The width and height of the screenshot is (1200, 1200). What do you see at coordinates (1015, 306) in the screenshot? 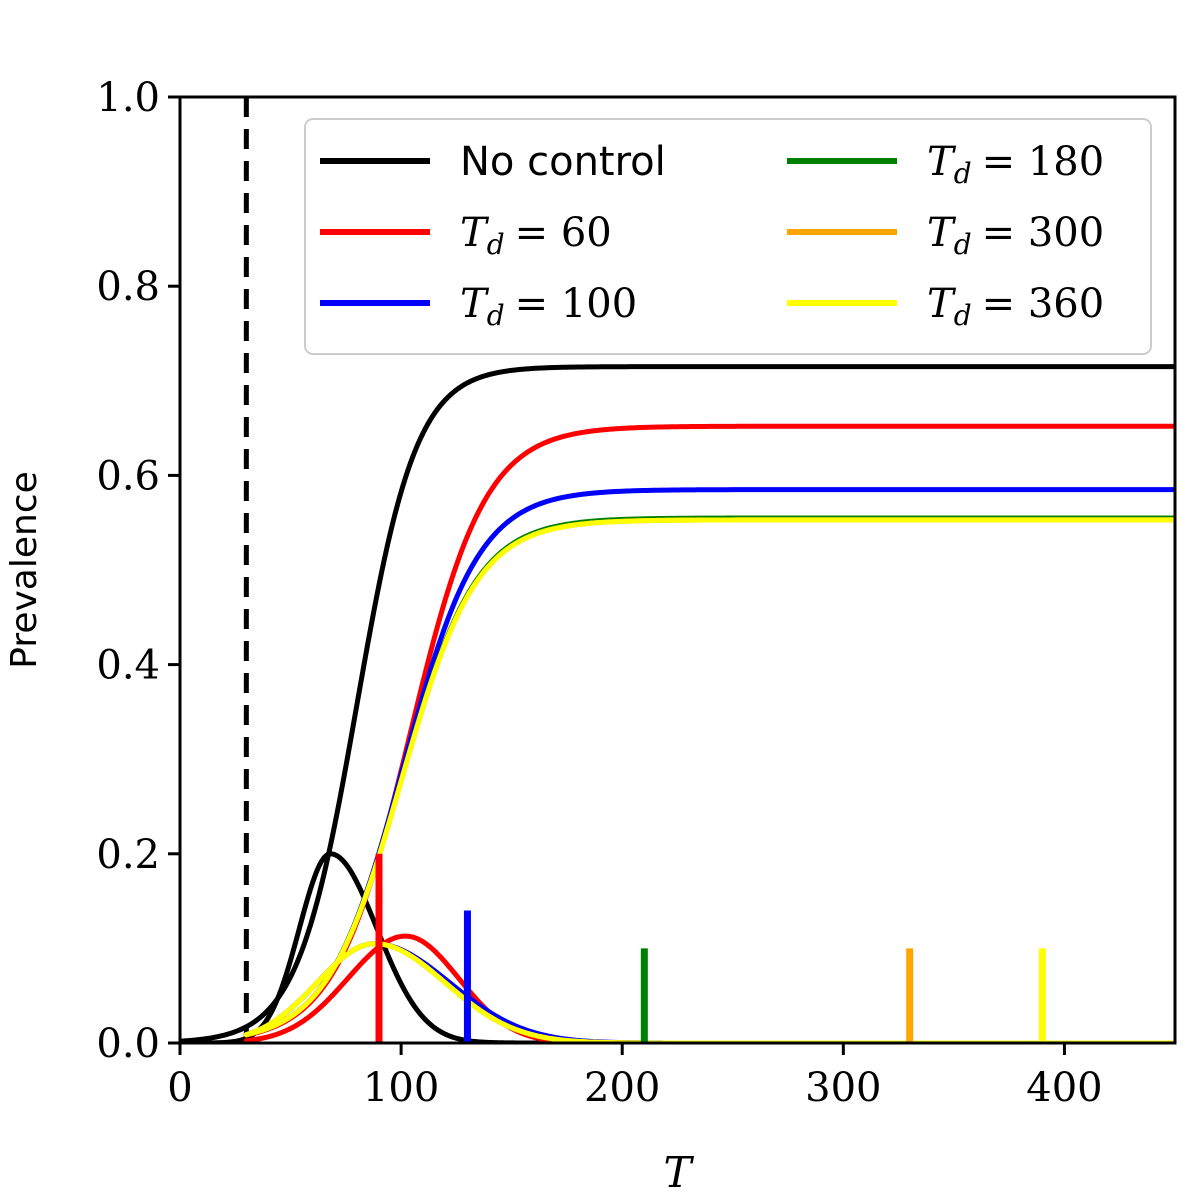
I see `legend-label-t-d-360: Td = 360` at bounding box center [1015, 306].